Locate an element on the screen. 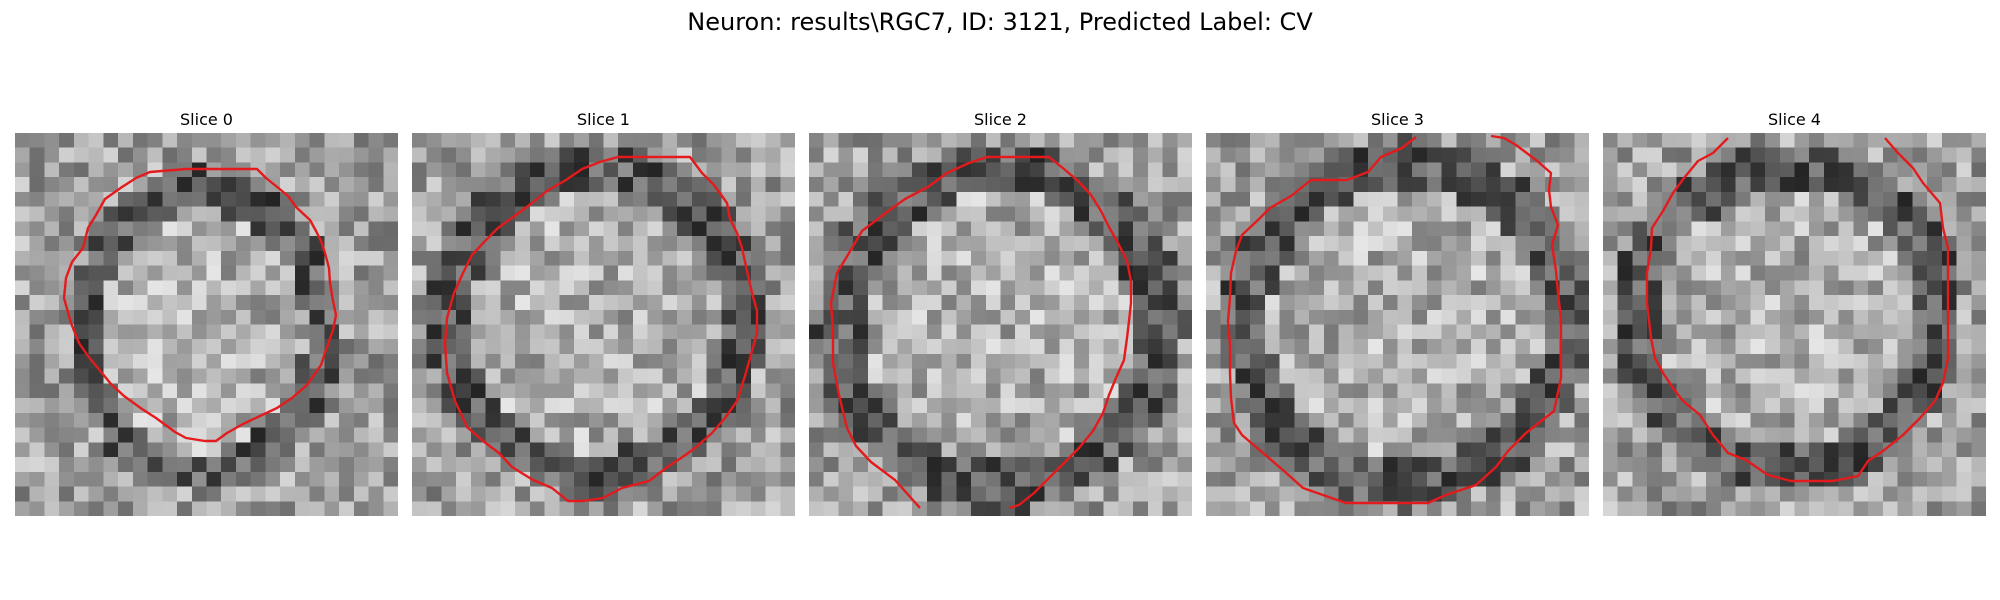  slice-panel-2: Slice 2 is located at coordinates (1000, 311).